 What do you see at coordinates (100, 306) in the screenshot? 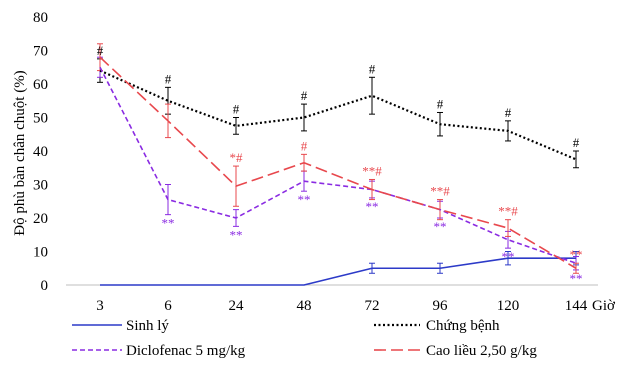
I see `x-tick-label: 3` at bounding box center [100, 306].